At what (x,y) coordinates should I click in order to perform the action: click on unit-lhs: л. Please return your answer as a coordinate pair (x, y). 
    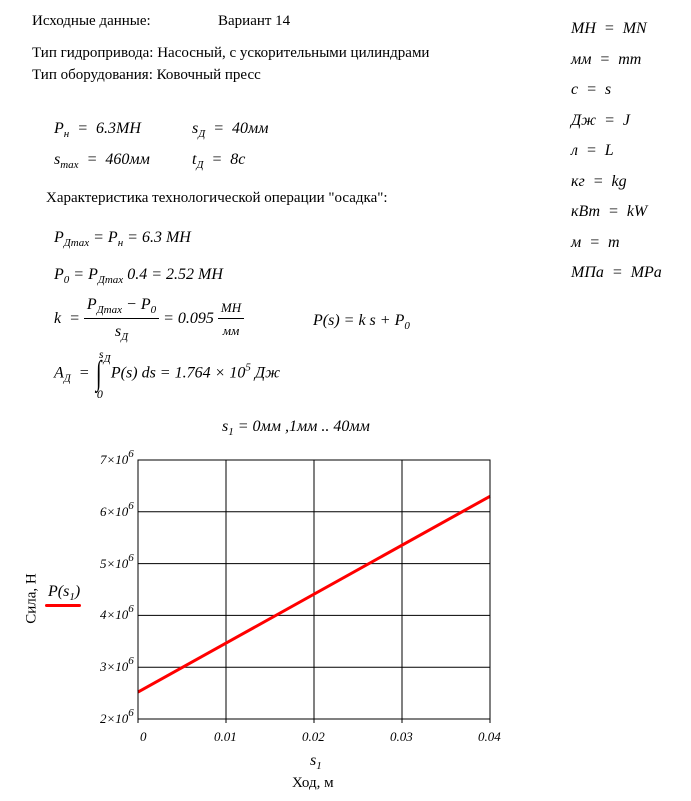
    Looking at the image, I should click on (574, 150).